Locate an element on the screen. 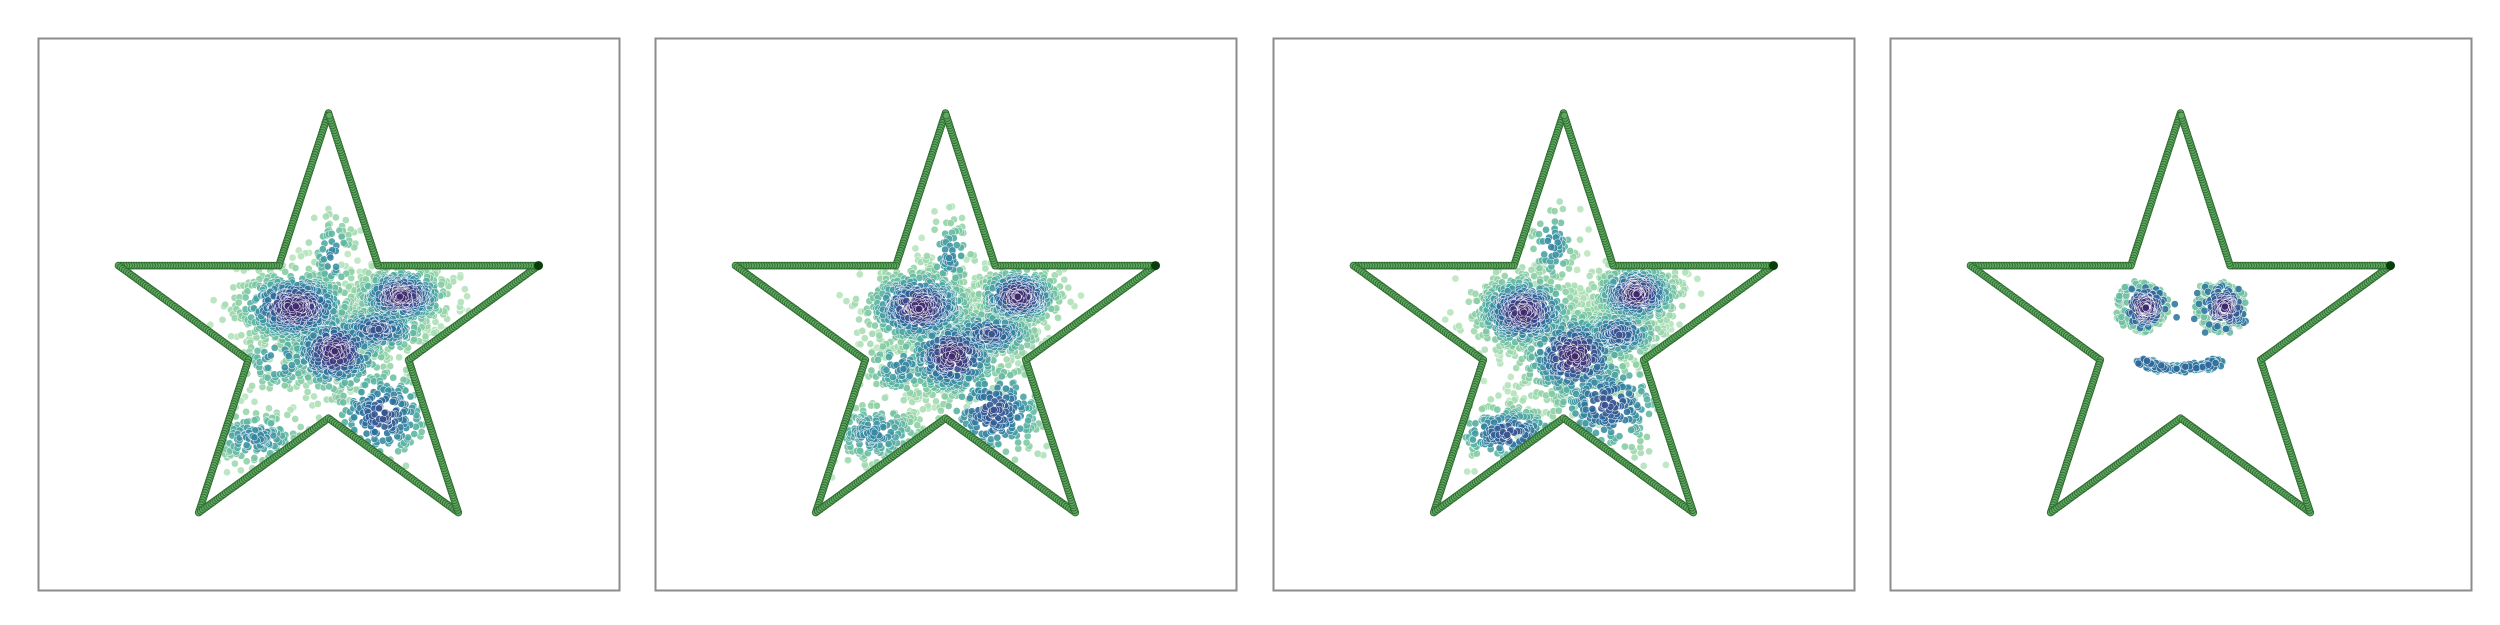  tip-point is located at coordinates (538, 266).